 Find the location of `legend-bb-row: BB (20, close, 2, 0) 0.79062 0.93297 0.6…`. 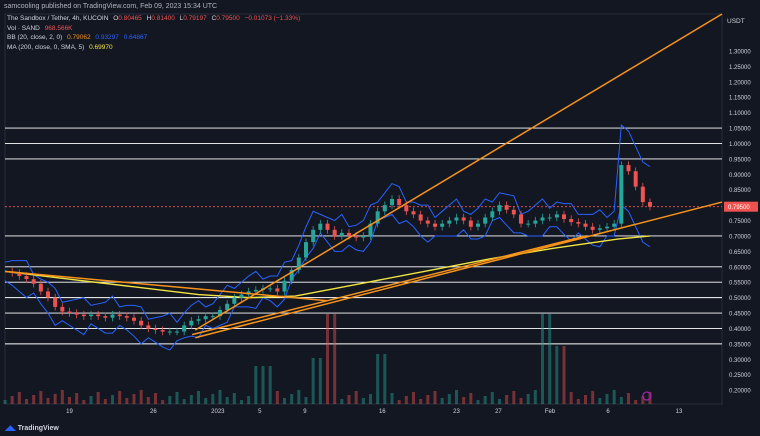

legend-bb-row: BB (20, close, 2, 0) 0.79062 0.93297 0.6… is located at coordinates (153, 38).